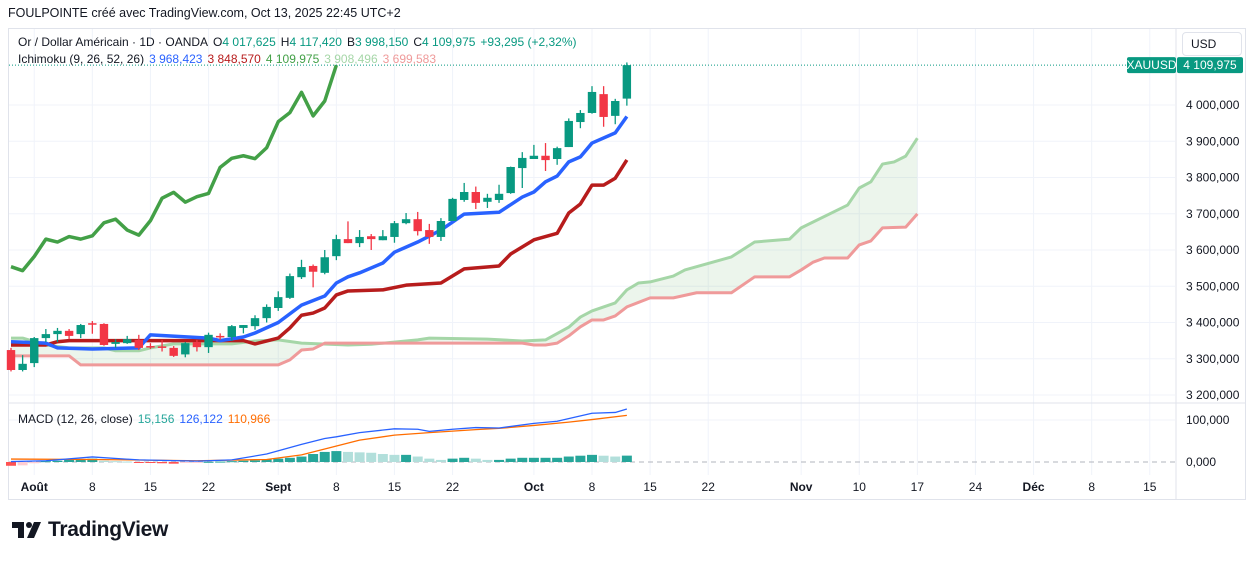 The width and height of the screenshot is (1257, 561). I want to click on currency-button: USD, so click(1212, 44).